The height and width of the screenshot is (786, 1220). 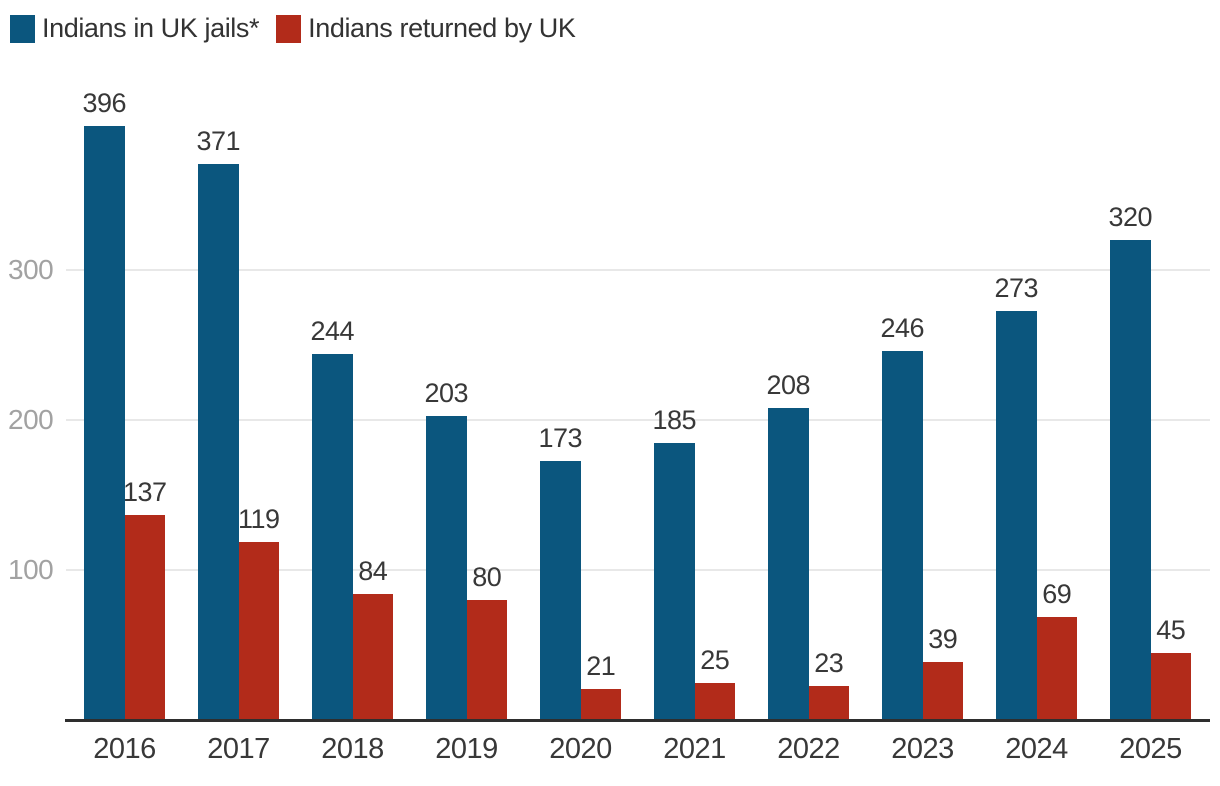 What do you see at coordinates (637, 720) in the screenshot?
I see `x-axis-line` at bounding box center [637, 720].